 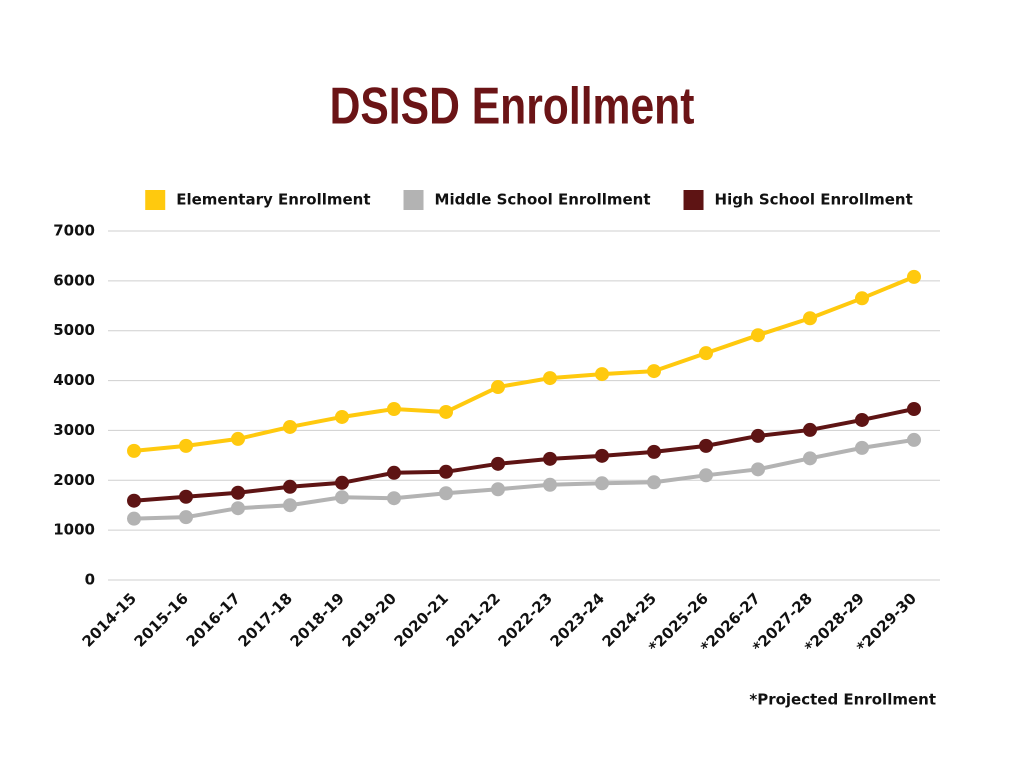 What do you see at coordinates (74, 280) in the screenshot?
I see `y-tick-label: 6000` at bounding box center [74, 280].